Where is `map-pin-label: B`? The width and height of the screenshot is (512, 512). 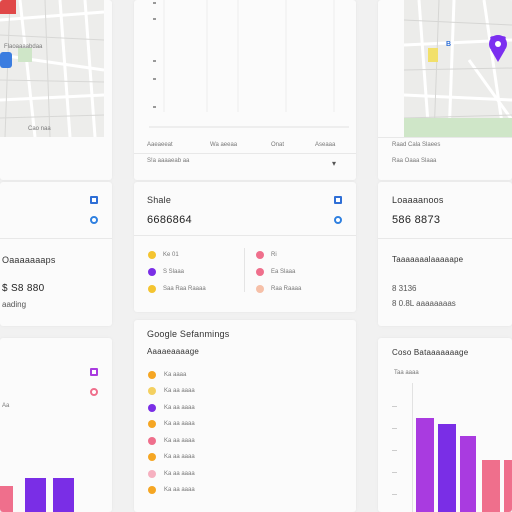
map-pin-label: B is located at coordinates (449, 44).